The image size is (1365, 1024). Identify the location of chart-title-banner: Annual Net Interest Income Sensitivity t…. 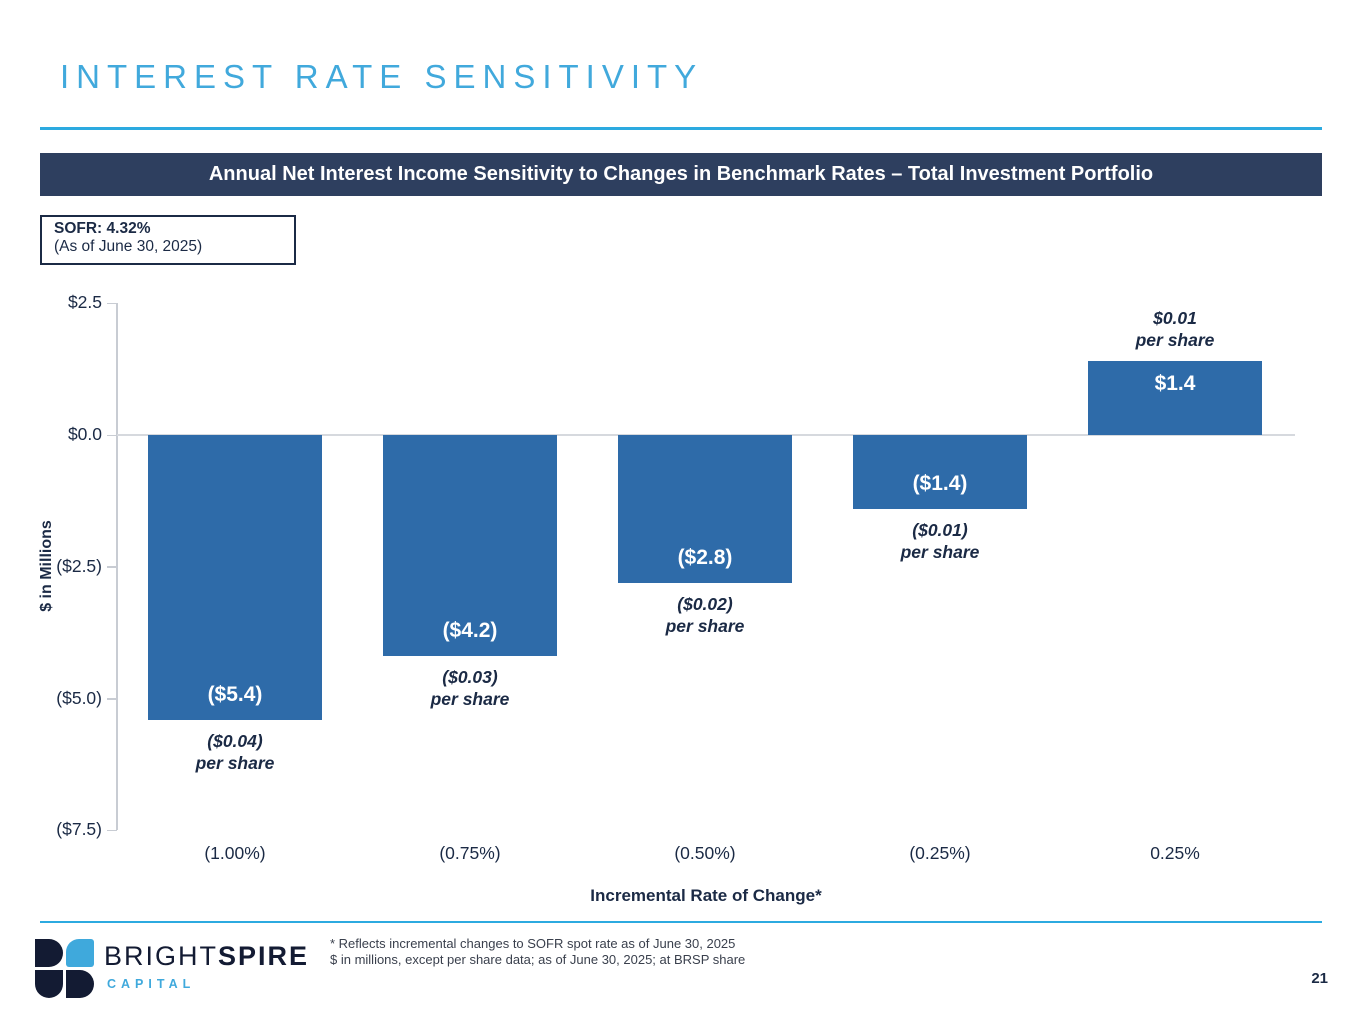
(681, 174).